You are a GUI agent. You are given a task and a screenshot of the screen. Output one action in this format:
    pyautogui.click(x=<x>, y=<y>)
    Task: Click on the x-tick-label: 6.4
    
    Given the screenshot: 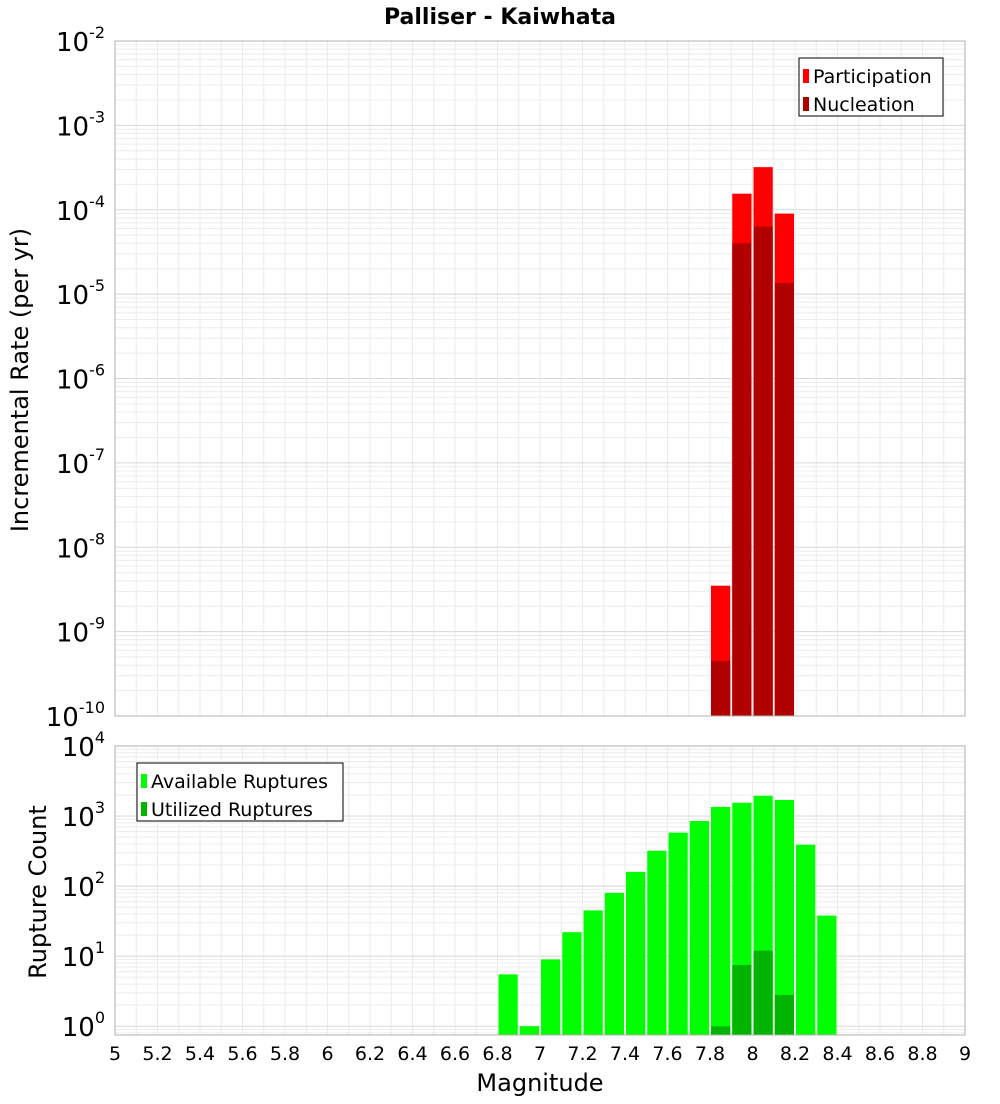 What is the action you would take?
    pyautogui.click(x=412, y=1054)
    